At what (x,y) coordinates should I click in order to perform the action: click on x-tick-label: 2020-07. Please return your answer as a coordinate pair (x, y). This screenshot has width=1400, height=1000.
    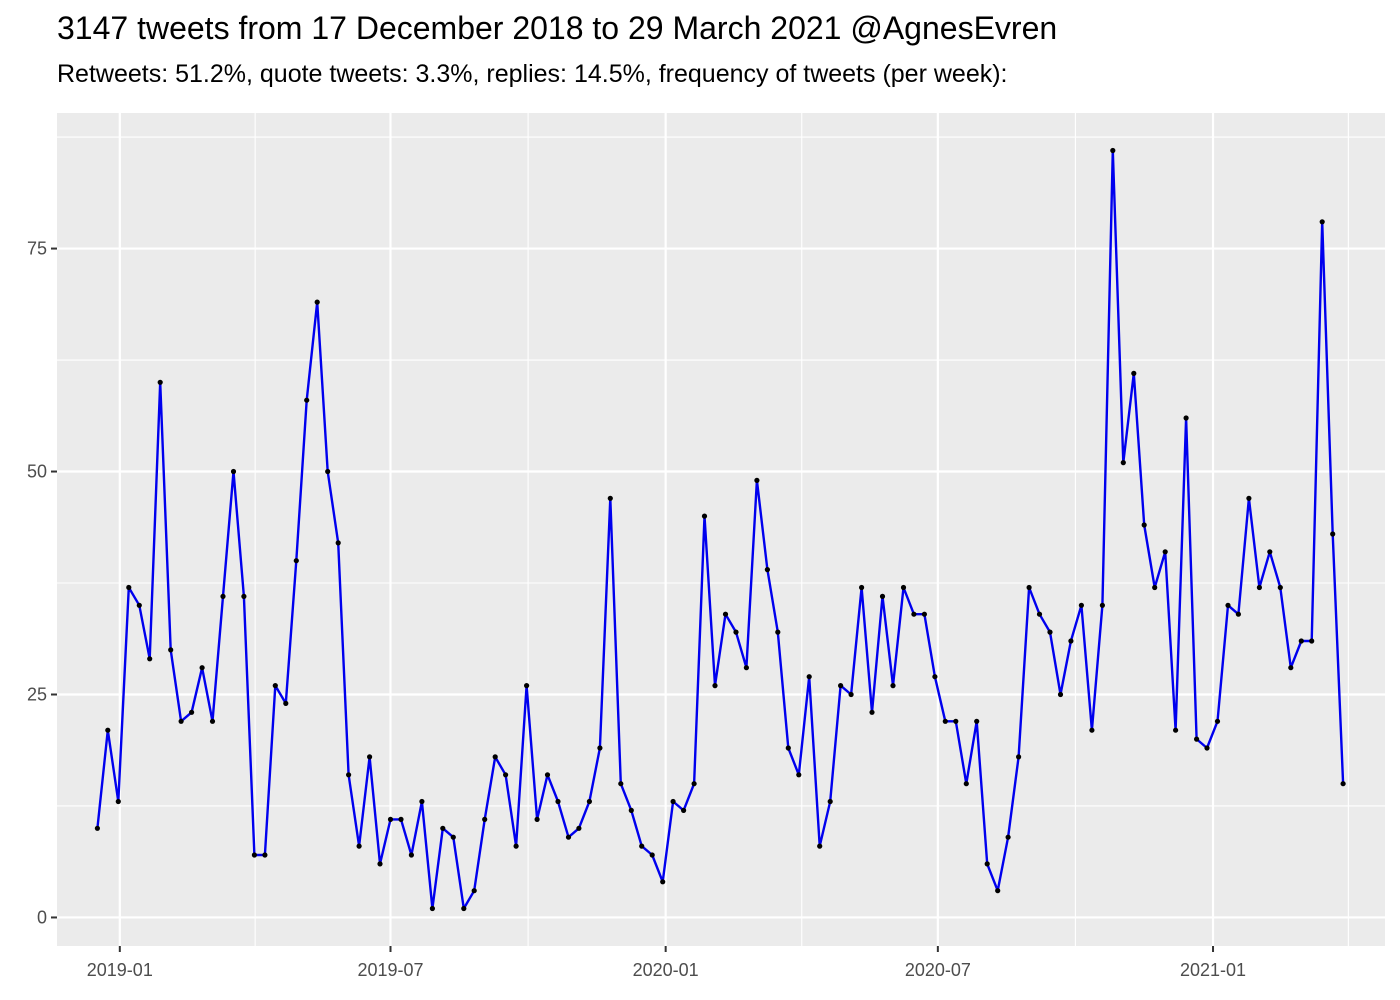
    Looking at the image, I should click on (938, 970).